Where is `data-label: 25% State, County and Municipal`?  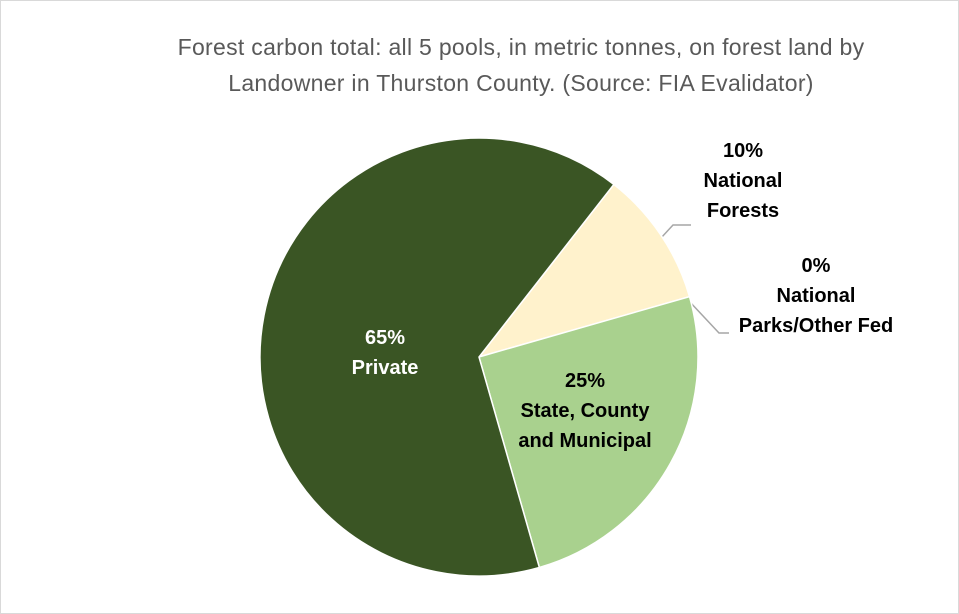
data-label: 25% State, County and Municipal is located at coordinates (585, 411).